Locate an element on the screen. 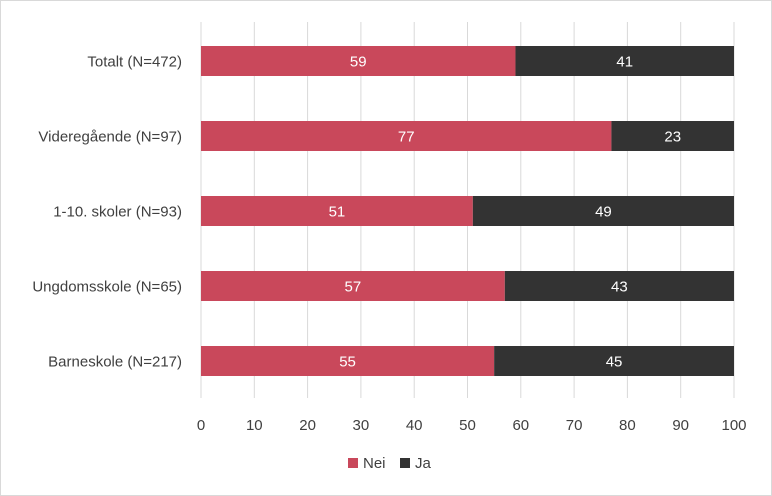 This screenshot has width=772, height=496. data-label-nei-1: 77 is located at coordinates (406, 137).